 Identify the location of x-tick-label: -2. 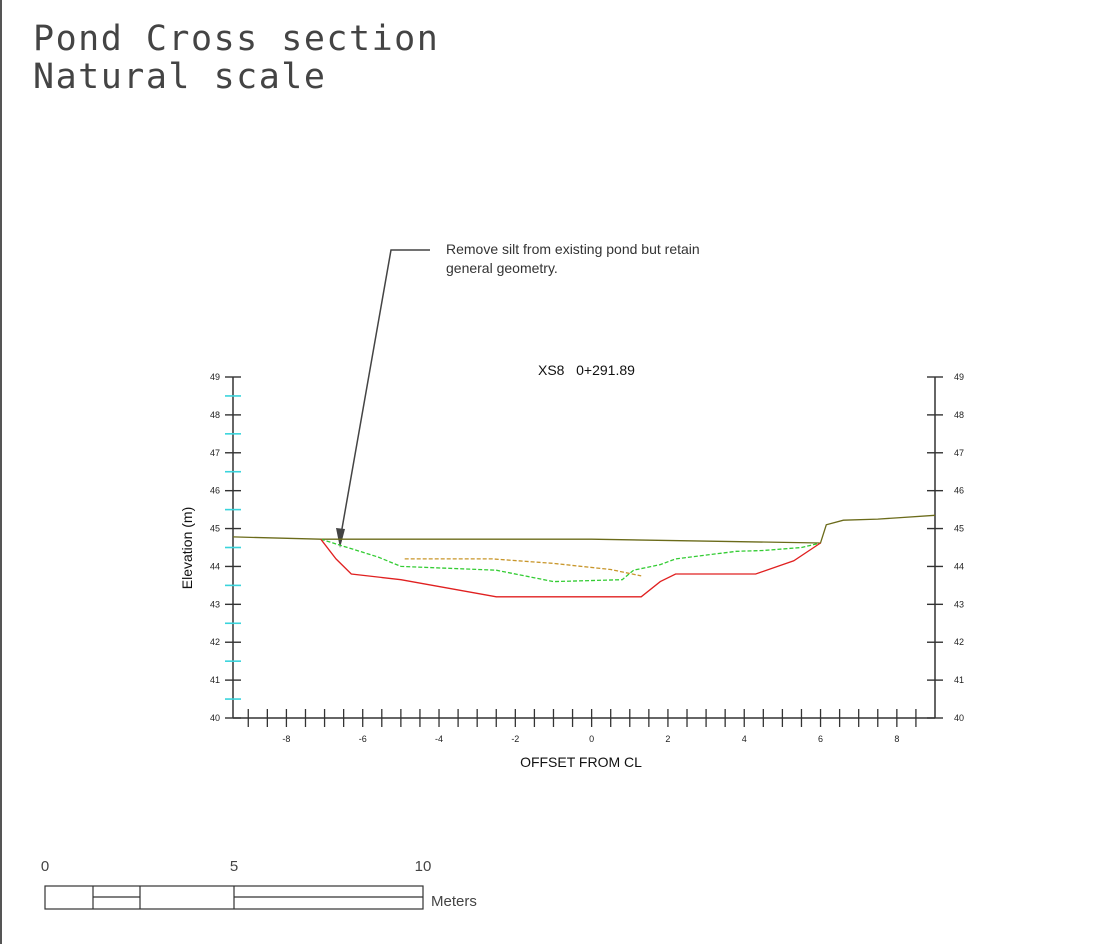
(515, 739).